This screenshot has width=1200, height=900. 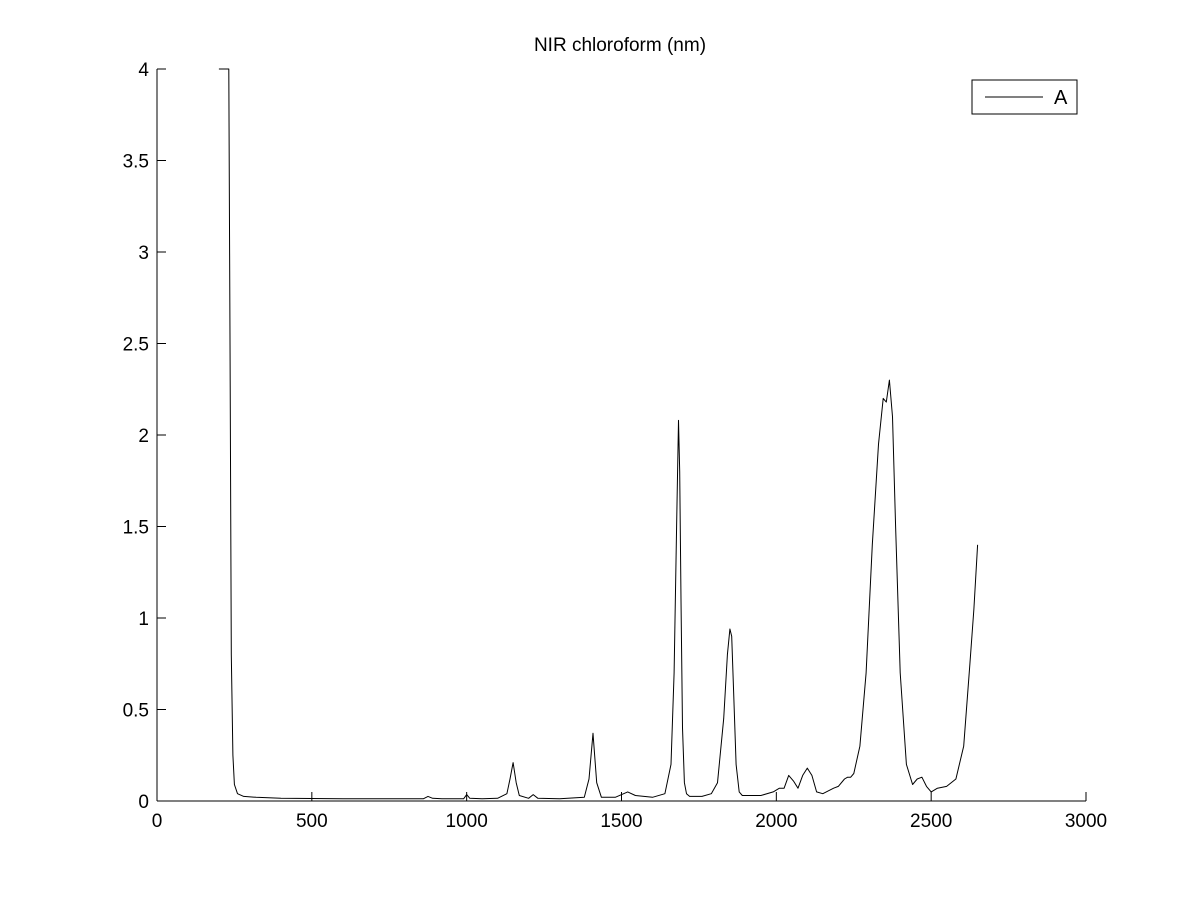 What do you see at coordinates (776, 821) in the screenshot?
I see `x-tick-label: 2000` at bounding box center [776, 821].